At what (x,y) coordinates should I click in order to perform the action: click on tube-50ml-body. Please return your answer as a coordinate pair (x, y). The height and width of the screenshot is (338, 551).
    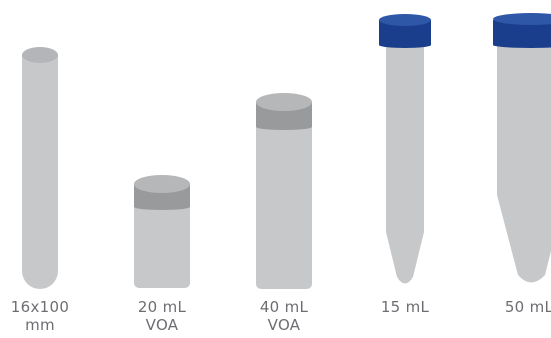
    Looking at the image, I should click on (524, 163).